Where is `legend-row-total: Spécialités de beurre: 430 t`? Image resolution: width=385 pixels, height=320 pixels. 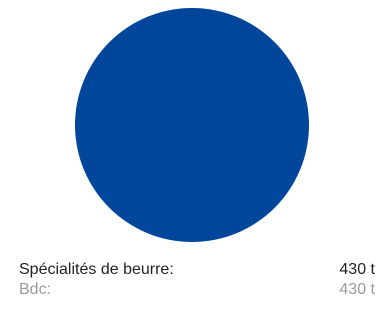 legend-row-total: Spécialités de beurre: 430 t is located at coordinates (197, 270).